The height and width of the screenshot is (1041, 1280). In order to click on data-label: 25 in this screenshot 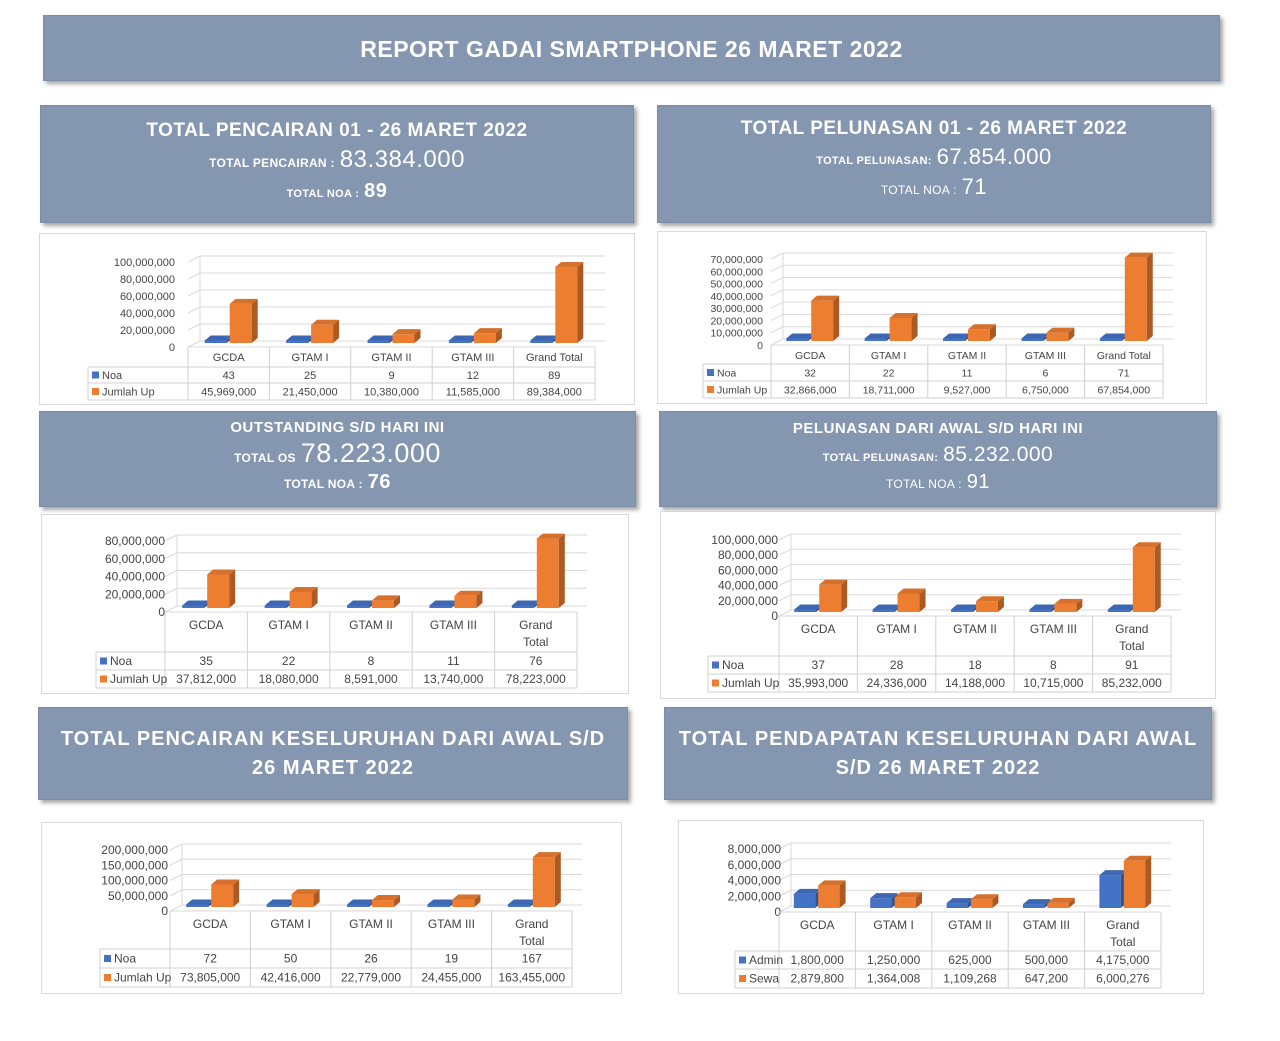, I will do `click(310, 376)`.